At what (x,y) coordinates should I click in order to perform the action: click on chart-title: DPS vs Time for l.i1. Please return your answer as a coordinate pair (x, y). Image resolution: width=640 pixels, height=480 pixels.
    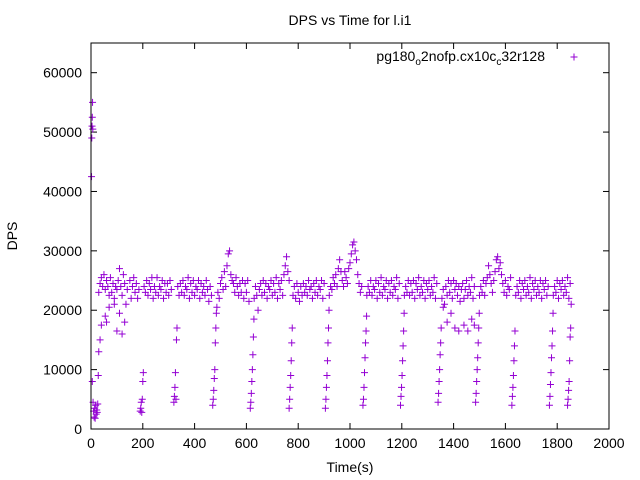
    Looking at the image, I should click on (350, 20).